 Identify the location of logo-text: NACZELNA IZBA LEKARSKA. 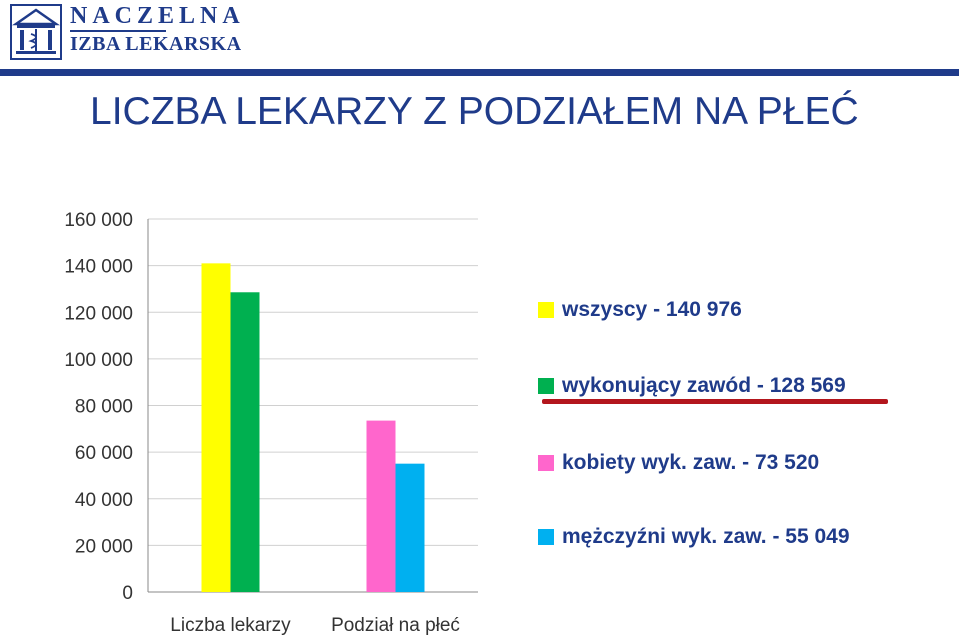
(157, 29).